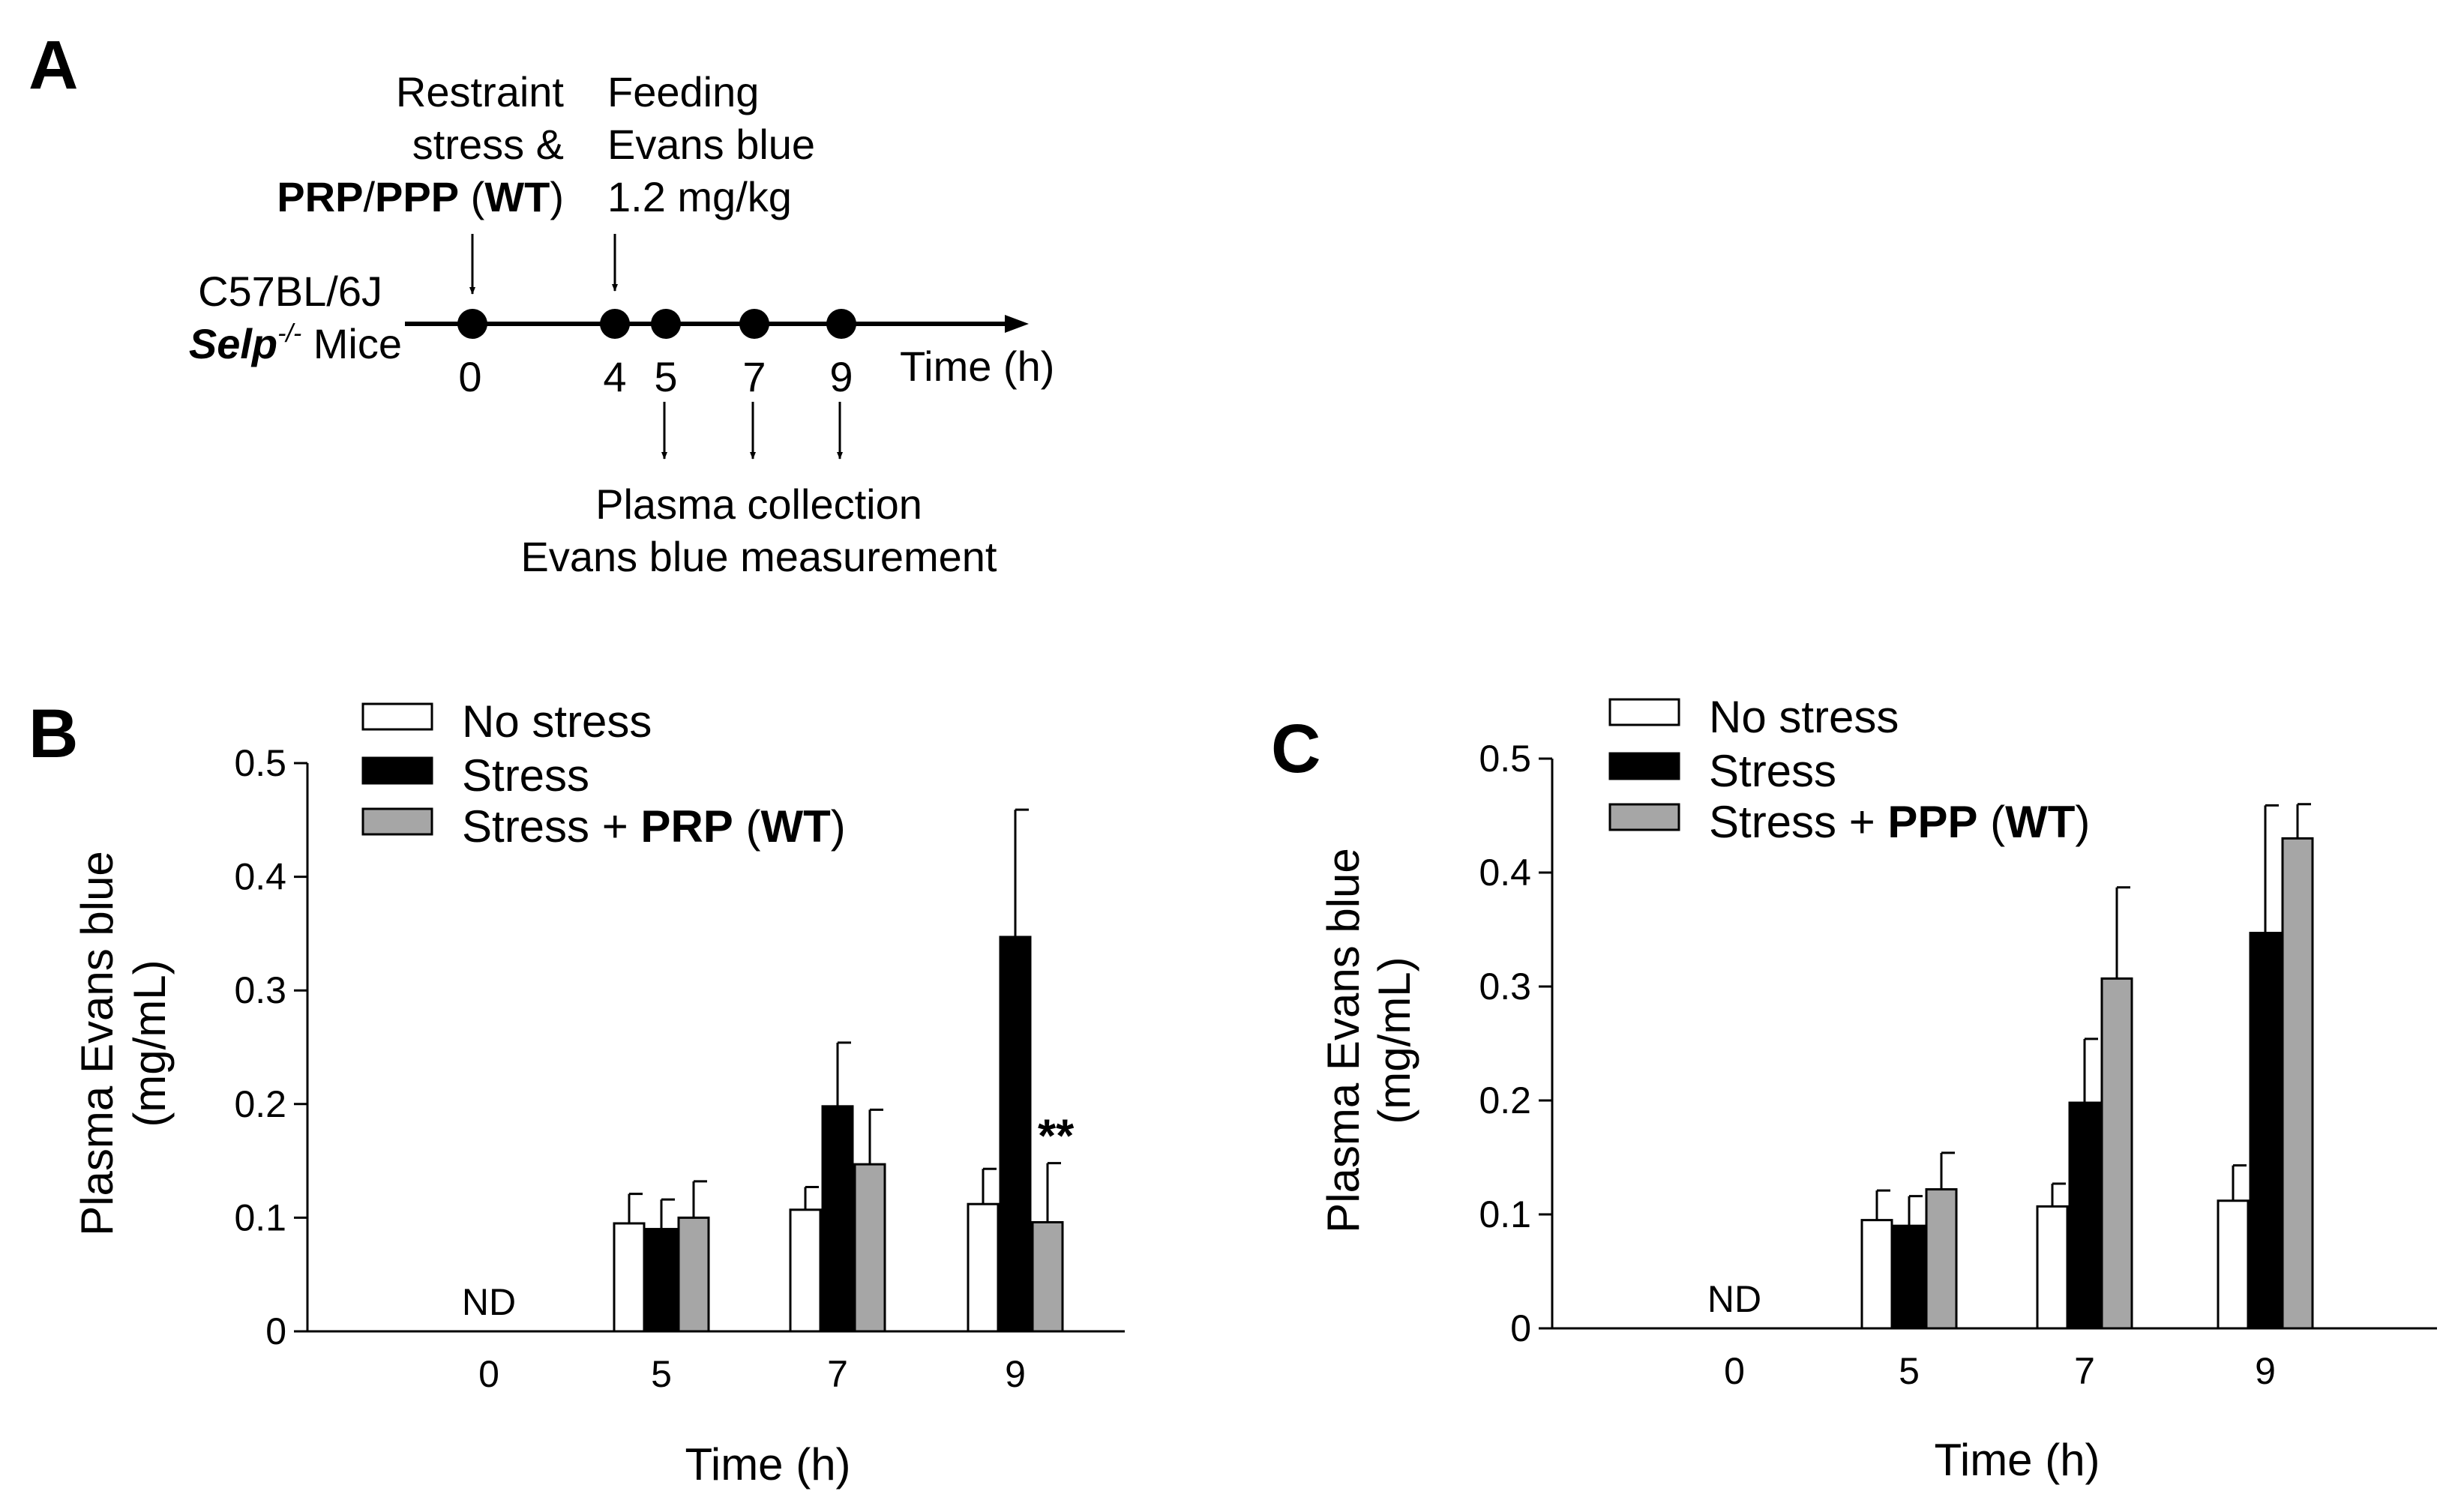 The height and width of the screenshot is (1512, 2446). Describe the element at coordinates (489, 1302) in the screenshot. I see `annotation-nd-b: ND` at that location.